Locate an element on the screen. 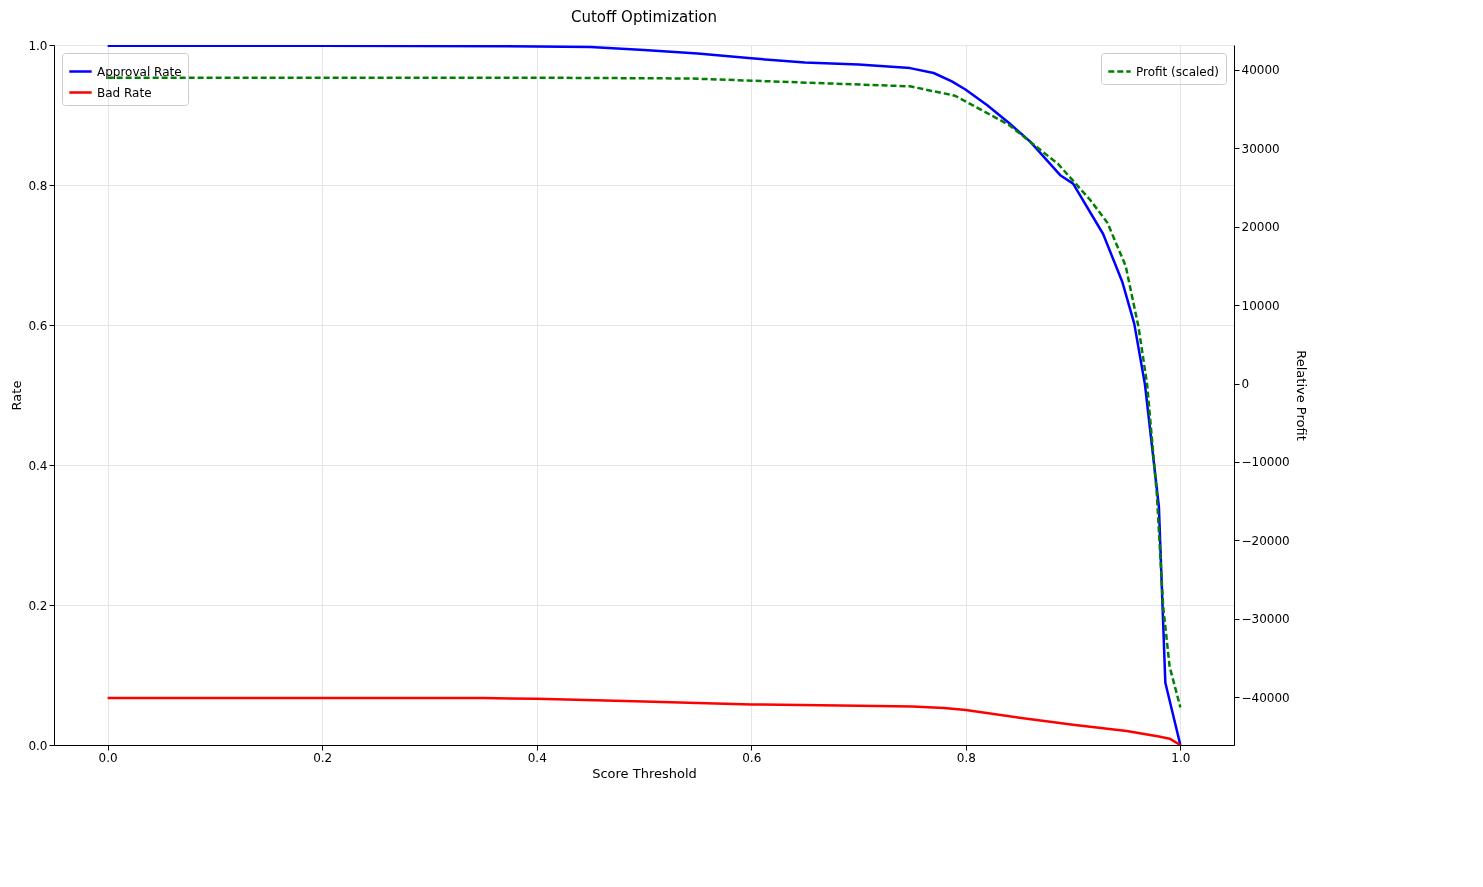 This screenshot has width=1483, height=887. x-axis-title: Score Threshold is located at coordinates (644, 773).